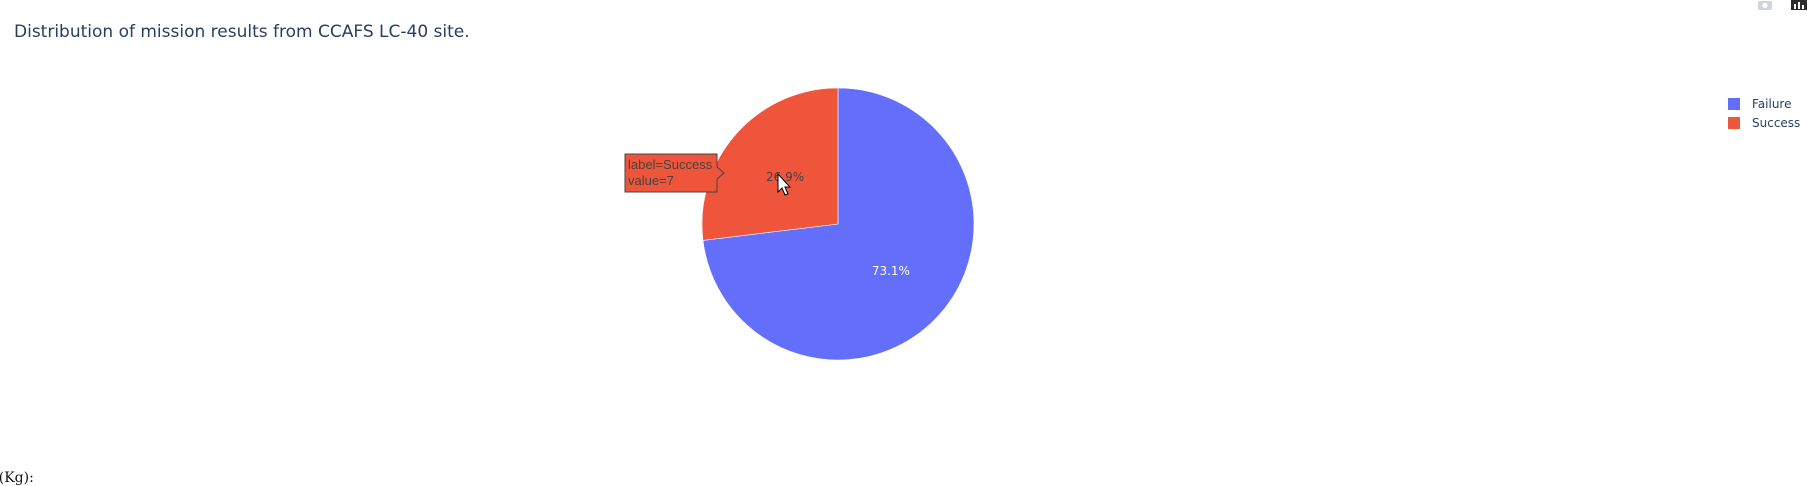  What do you see at coordinates (1734, 104) in the screenshot?
I see `legend-swatch-failure` at bounding box center [1734, 104].